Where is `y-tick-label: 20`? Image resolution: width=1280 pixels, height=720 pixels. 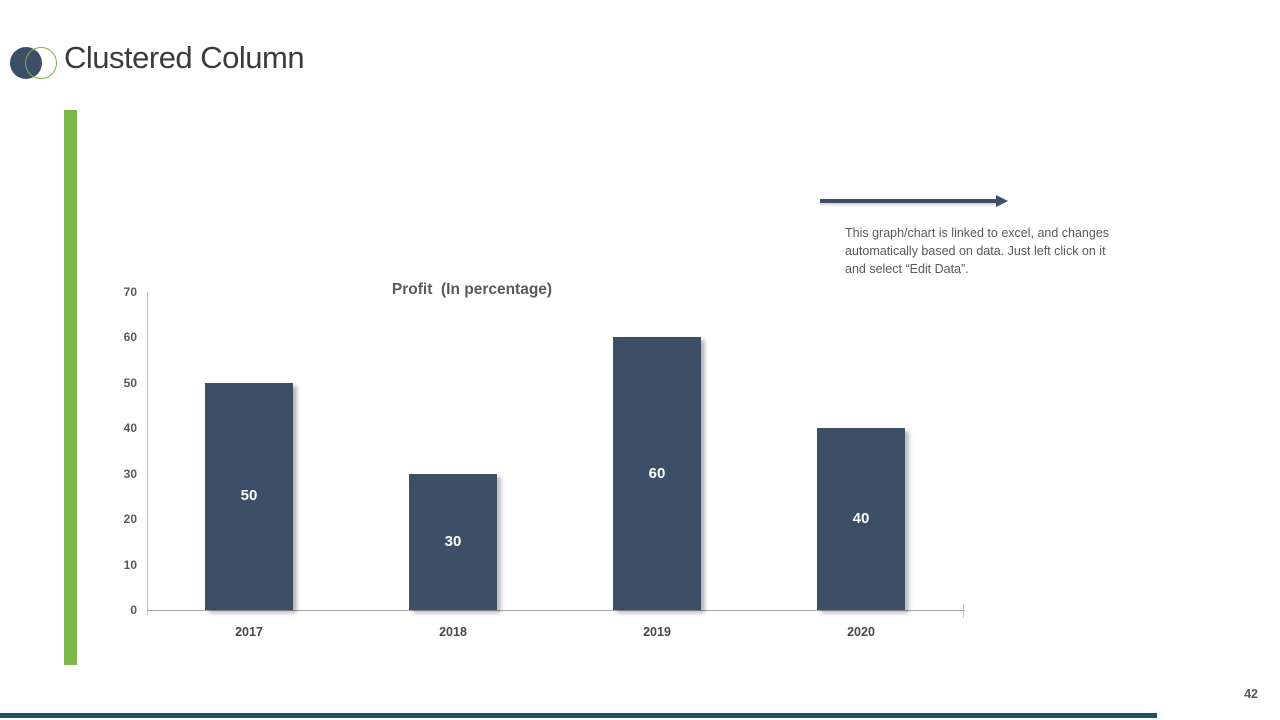 y-tick-label: 20 is located at coordinates (130, 519).